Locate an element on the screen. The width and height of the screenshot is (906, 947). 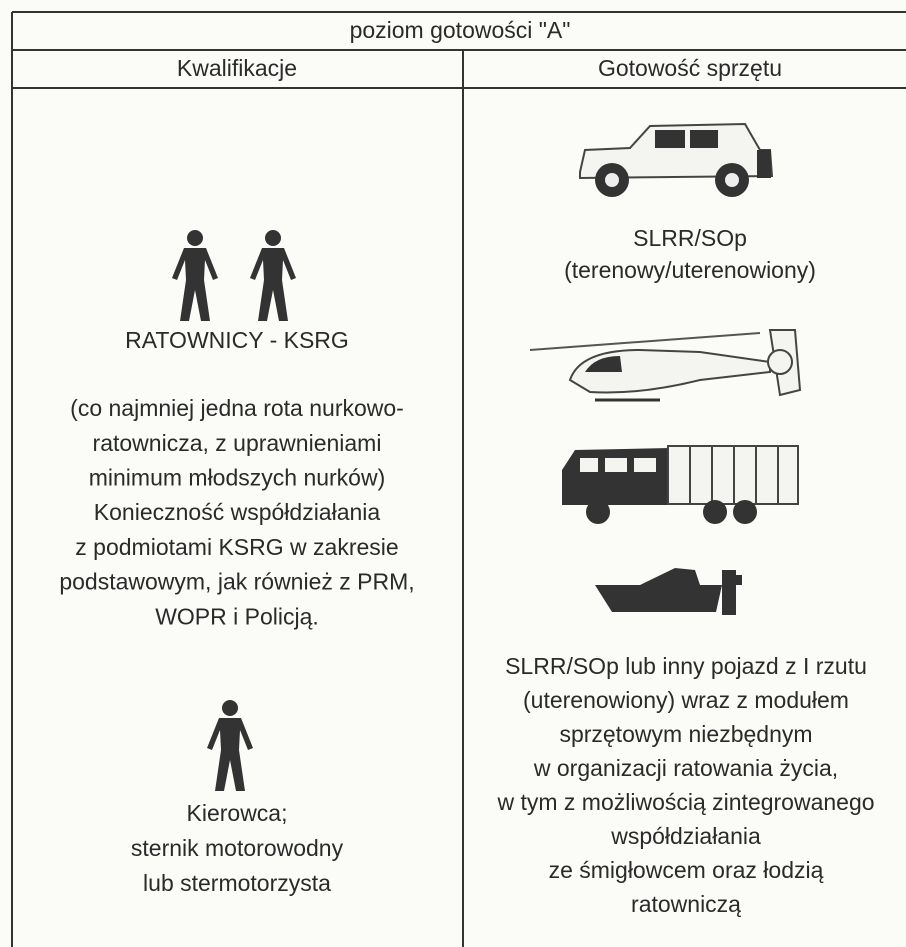
text-line: Konieczność współdziałania is located at coordinates (237, 512).